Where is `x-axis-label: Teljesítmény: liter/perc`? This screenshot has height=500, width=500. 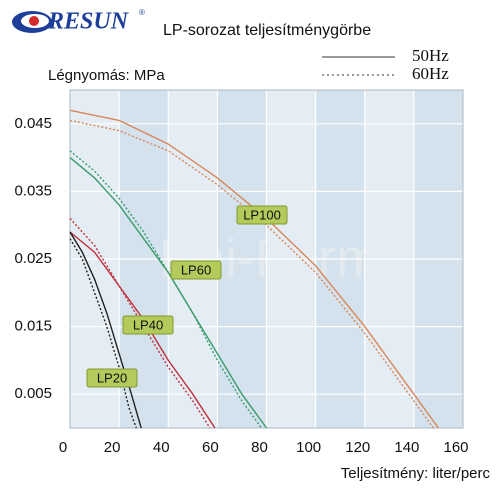 x-axis-label: Teljesítmény: liter/perc is located at coordinates (416, 473).